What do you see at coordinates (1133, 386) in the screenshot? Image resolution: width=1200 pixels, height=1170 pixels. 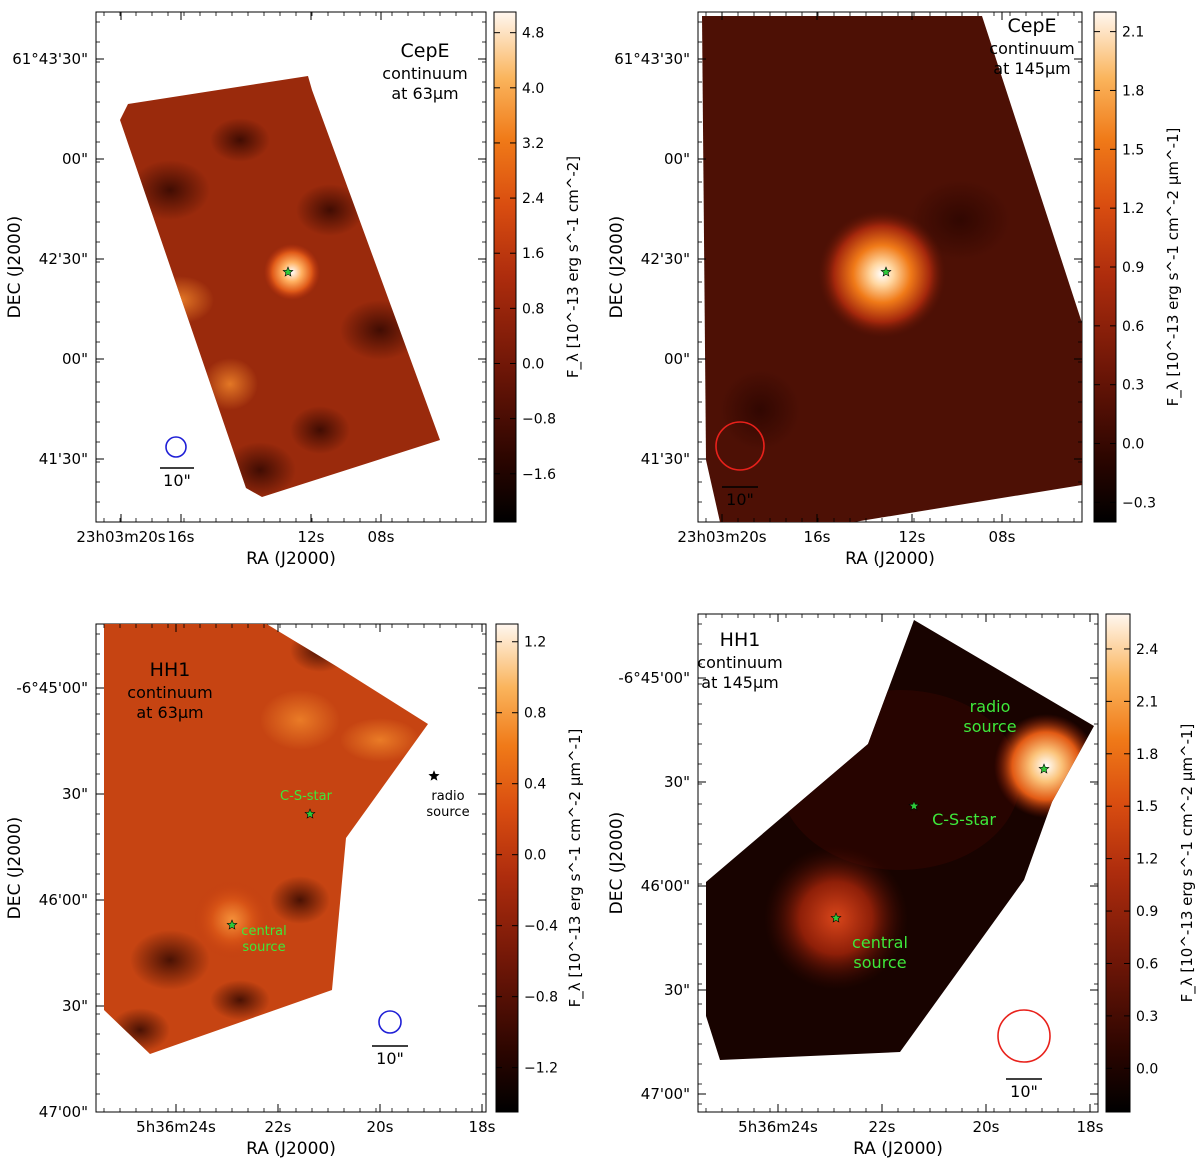 I see `colorbar-tick-label: 0.3` at bounding box center [1133, 386].